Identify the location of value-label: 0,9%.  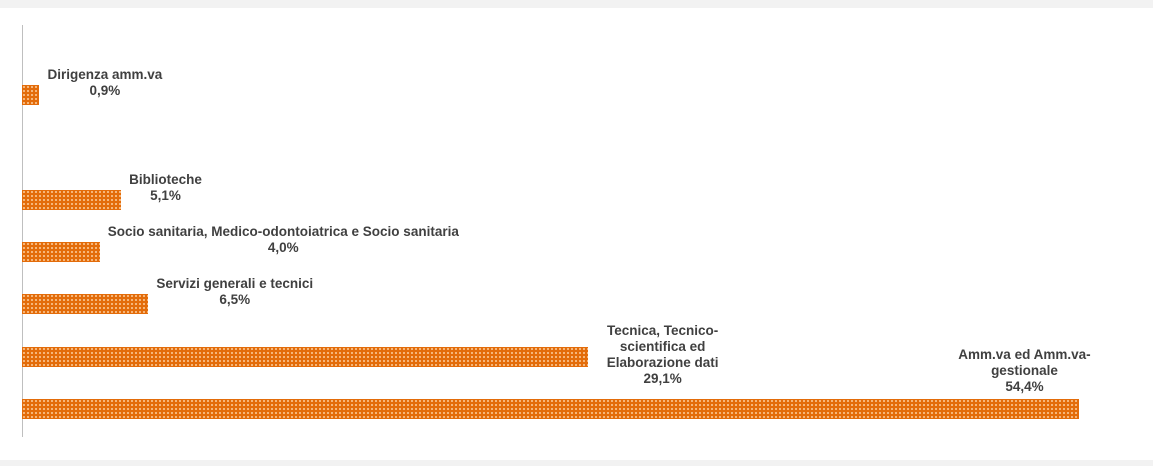
(105, 90).